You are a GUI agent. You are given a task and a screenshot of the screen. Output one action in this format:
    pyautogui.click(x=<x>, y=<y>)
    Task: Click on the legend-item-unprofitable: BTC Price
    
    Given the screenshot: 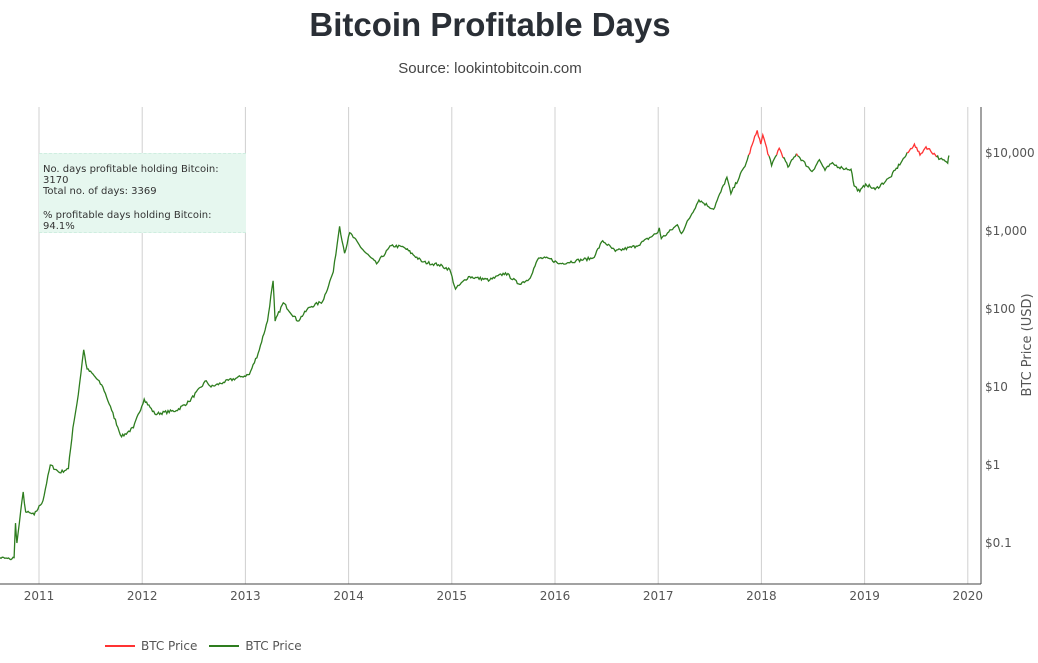 What is the action you would take?
    pyautogui.click(x=151, y=646)
    